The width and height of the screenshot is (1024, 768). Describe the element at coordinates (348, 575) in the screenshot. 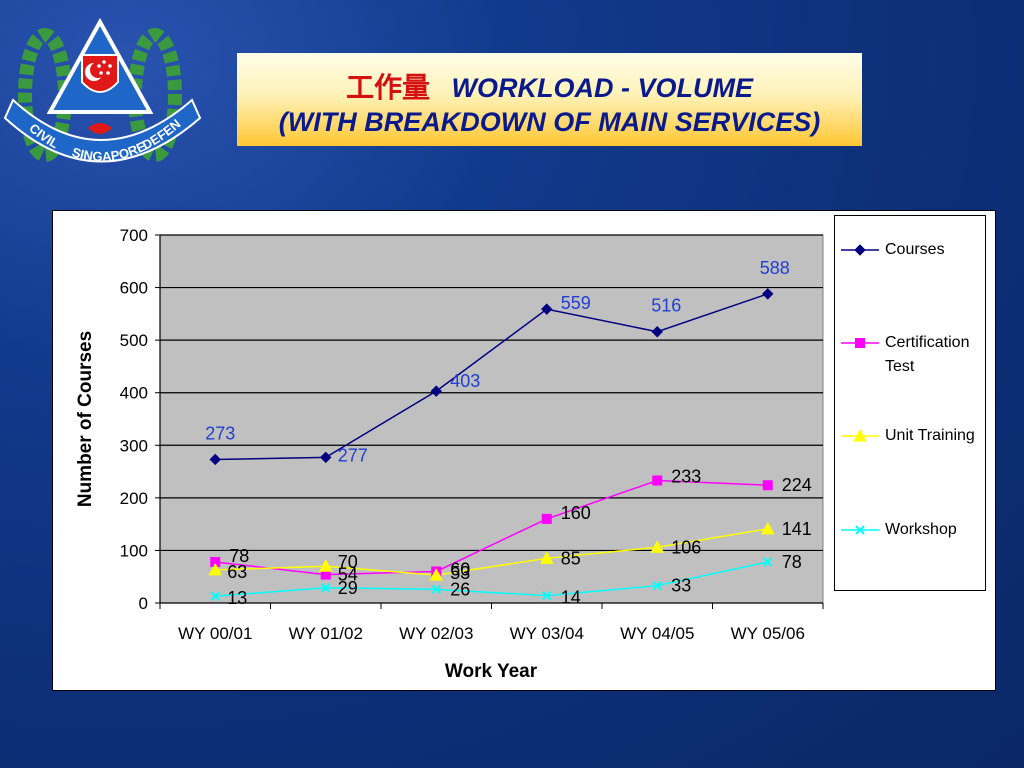

I see `data-label: 54` at that location.